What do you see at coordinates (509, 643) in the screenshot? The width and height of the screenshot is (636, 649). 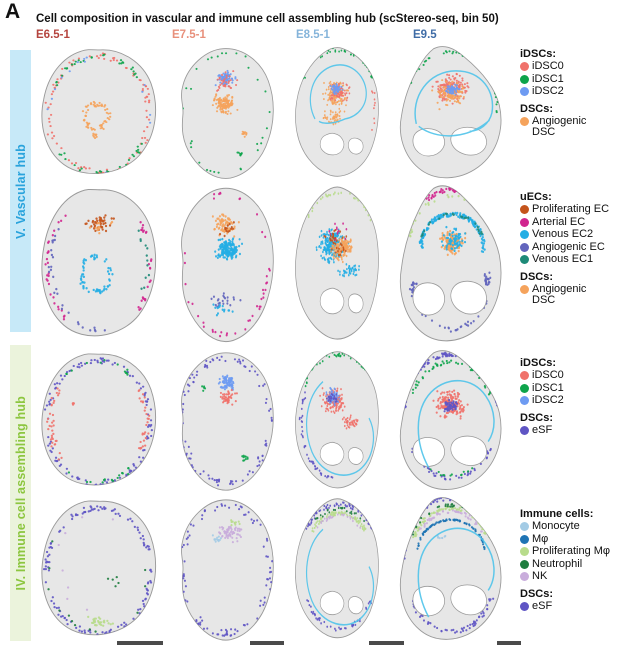 I see `scale-bar-col4` at bounding box center [509, 643].